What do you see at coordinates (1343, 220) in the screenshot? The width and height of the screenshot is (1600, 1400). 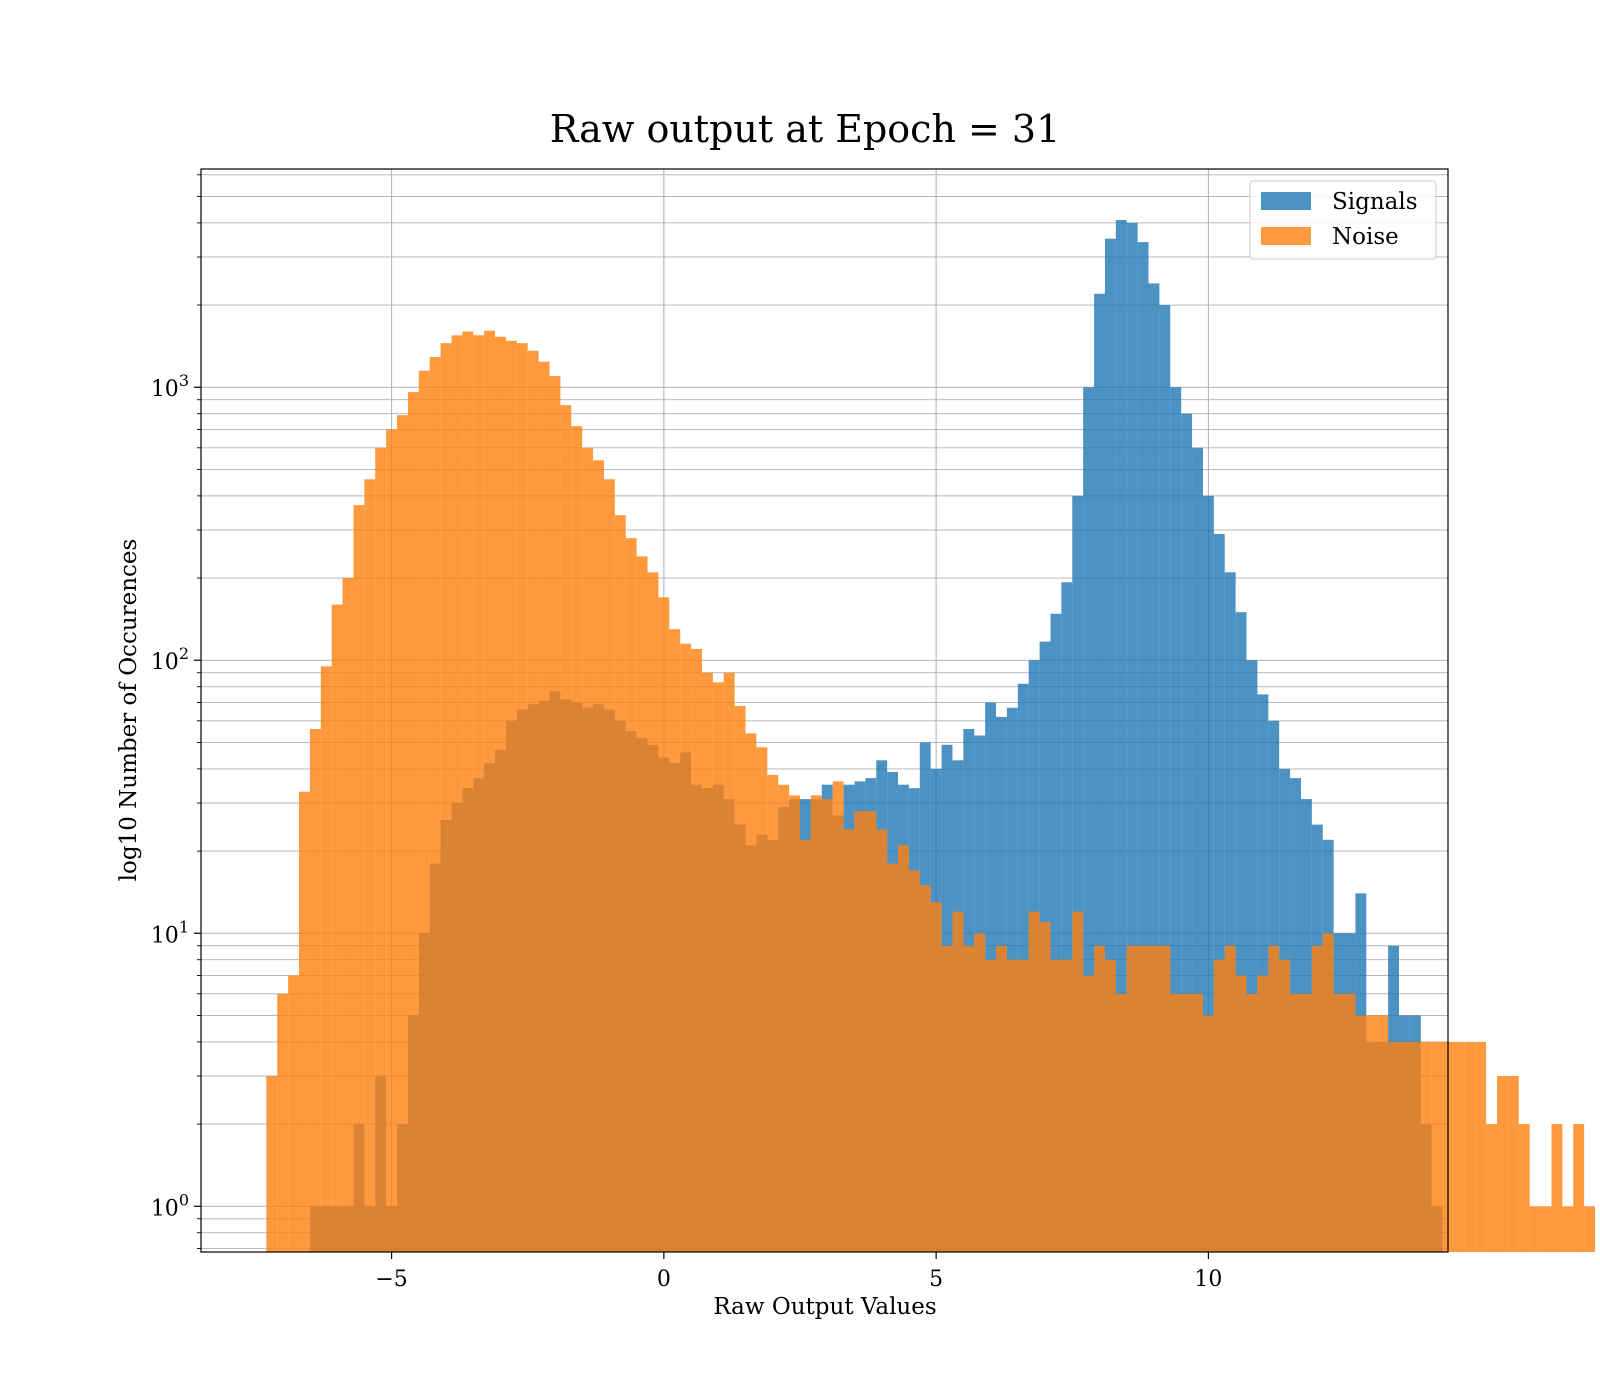 I see `legend: Signals Noise` at bounding box center [1343, 220].